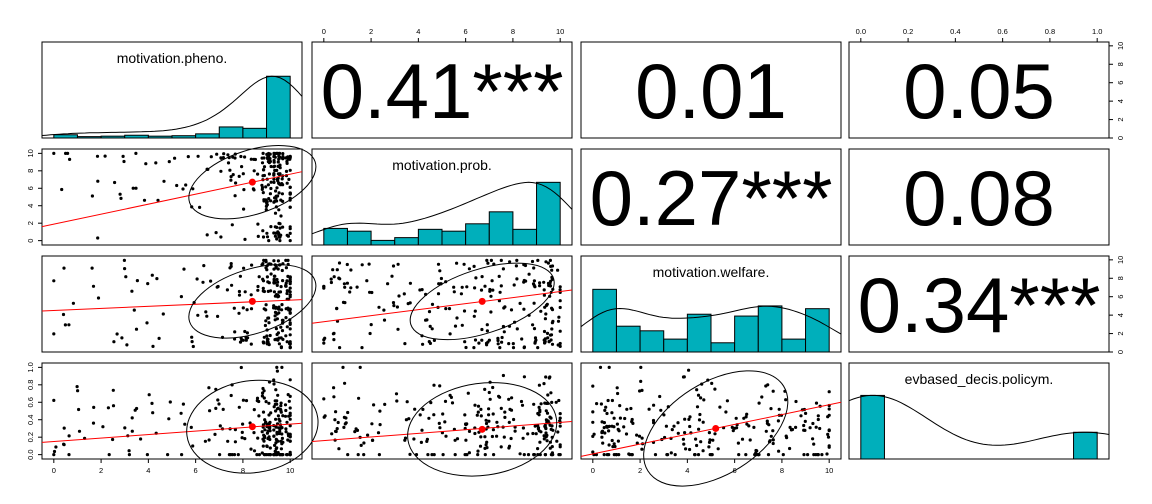 This screenshot has width=1152, height=504. I want to click on histogram-bar, so click(675, 345).